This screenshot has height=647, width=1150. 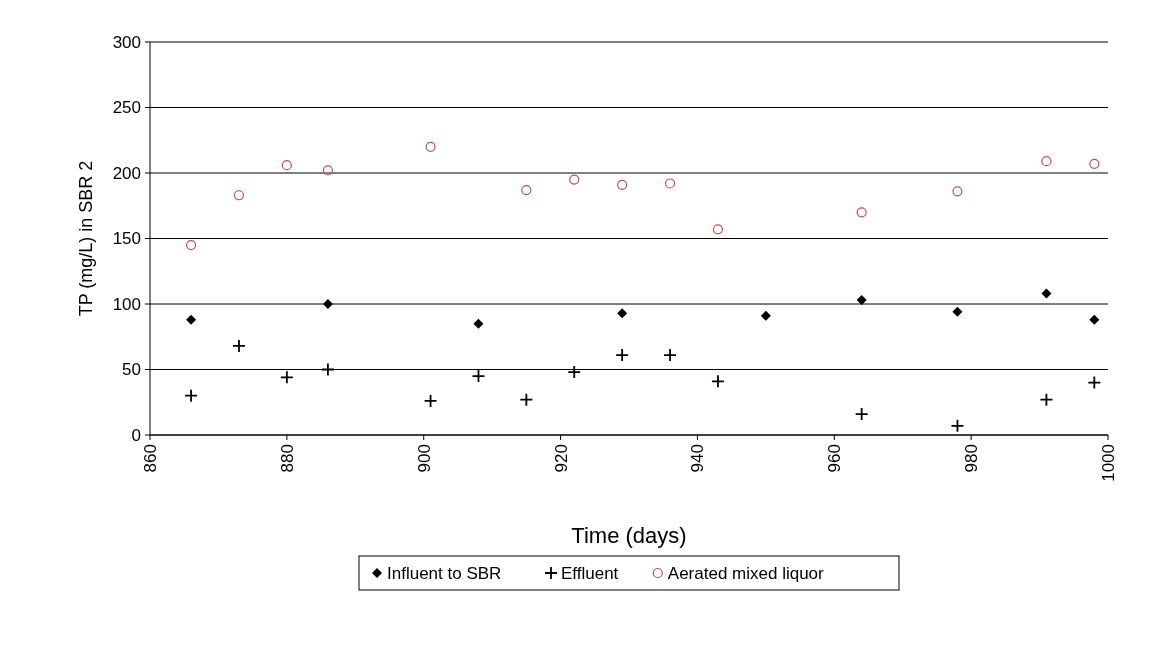 I want to click on y-tick-label: 150, so click(x=126, y=239).